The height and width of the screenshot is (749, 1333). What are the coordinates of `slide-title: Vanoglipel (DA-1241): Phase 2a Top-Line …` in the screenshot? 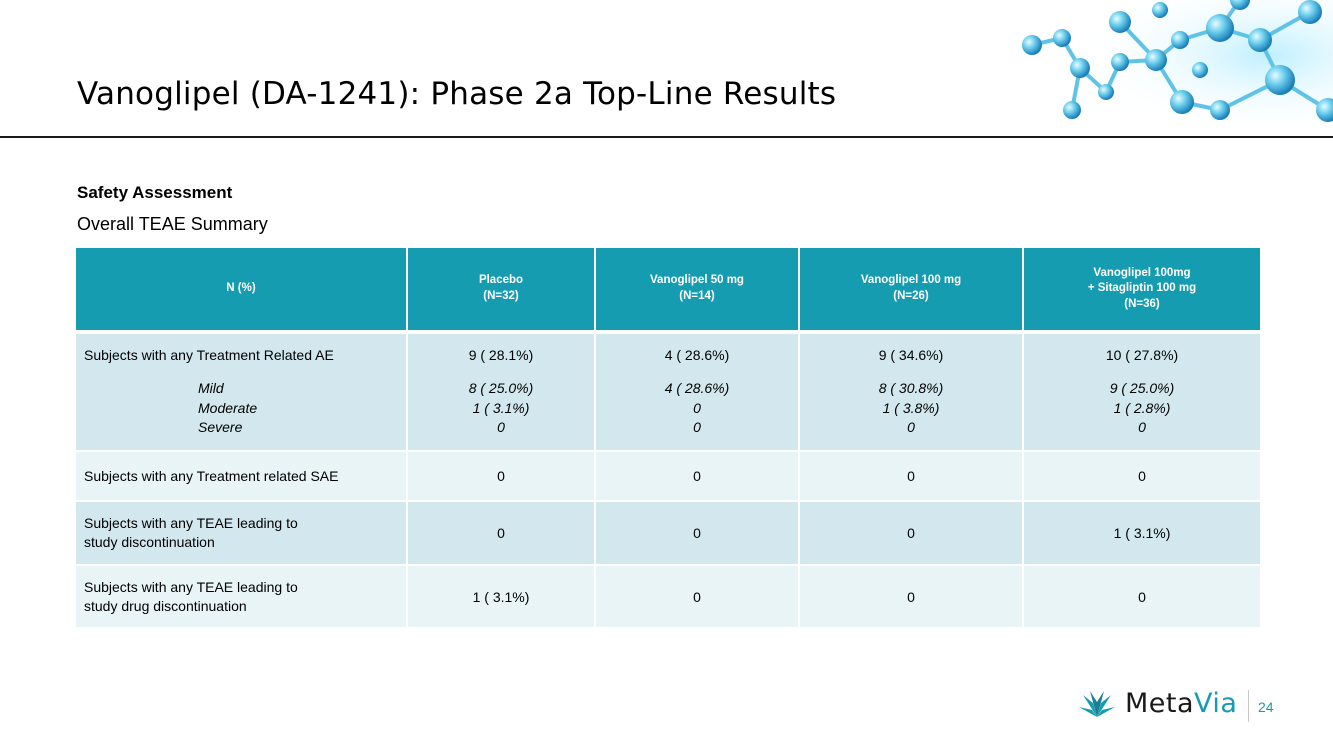 It's located at (457, 94).